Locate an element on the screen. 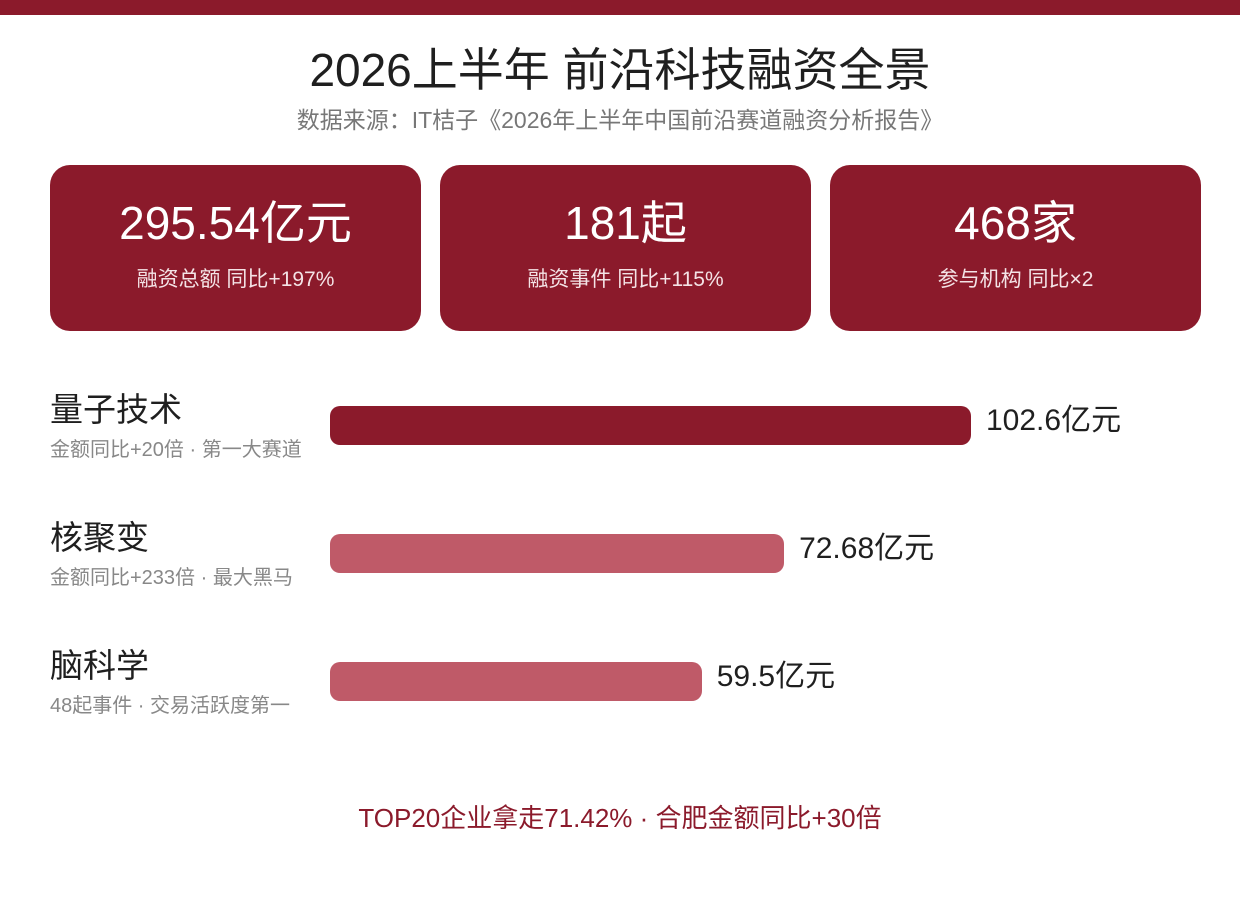 This screenshot has width=1240, height=900. chart-title: 2026上半年 前沿科技融资全景 is located at coordinates (620, 70).